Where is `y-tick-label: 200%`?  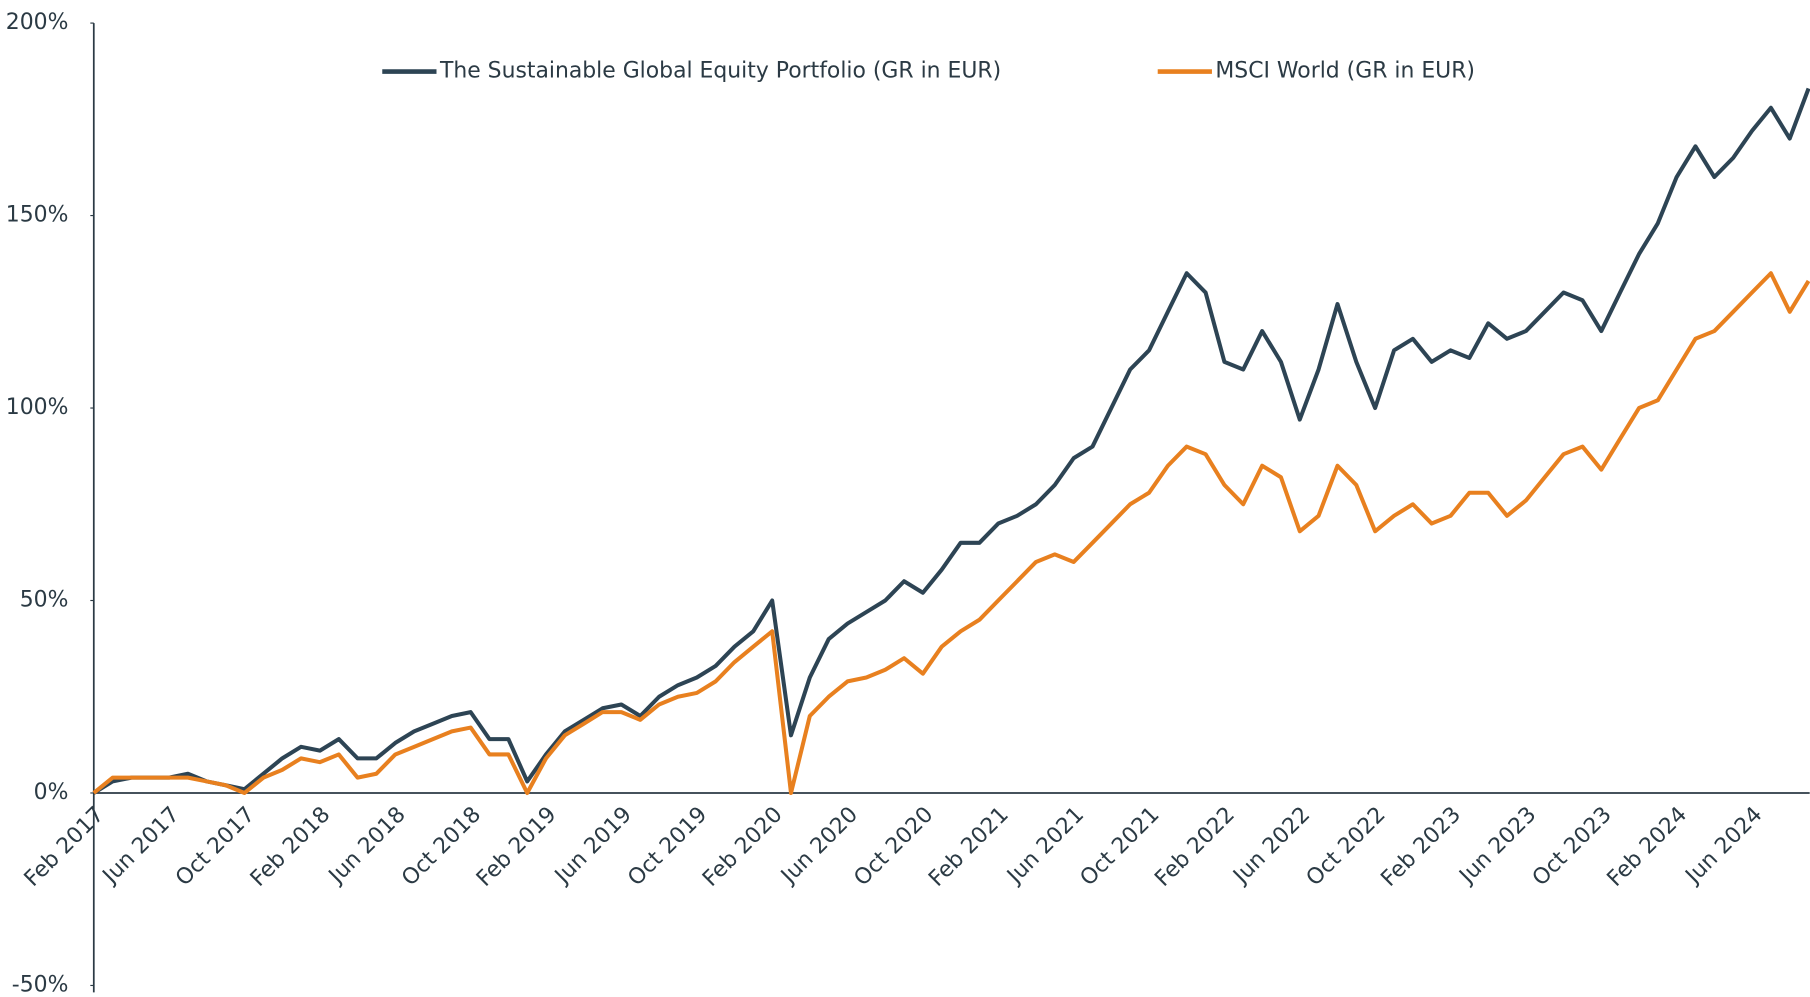 y-tick-label: 200% is located at coordinates (37, 22).